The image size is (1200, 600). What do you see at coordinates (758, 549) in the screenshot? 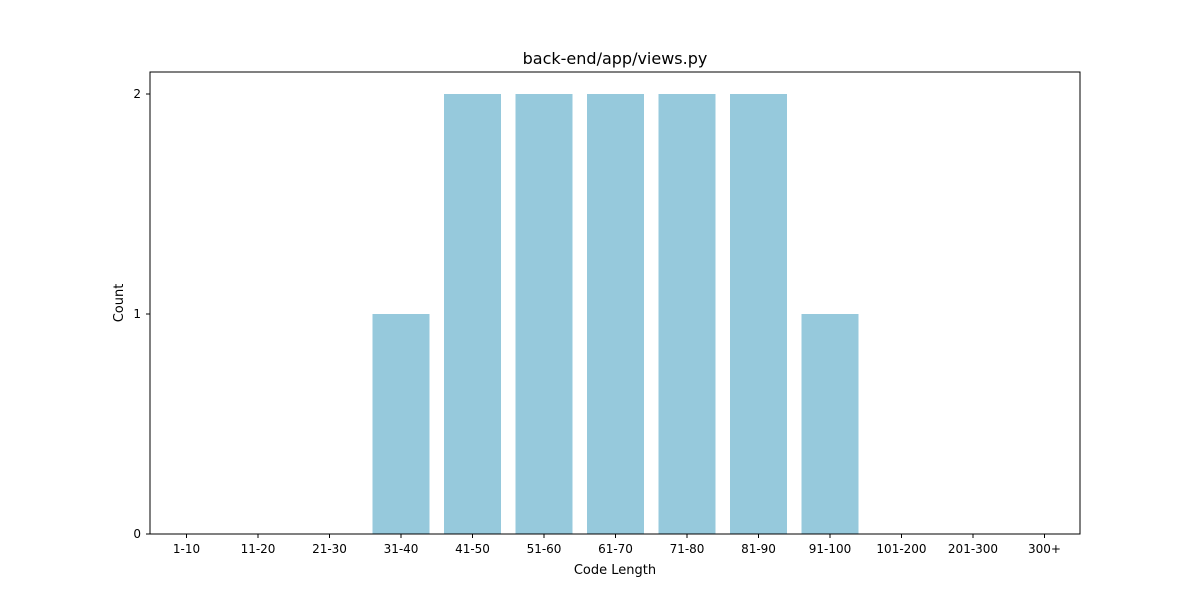
I see `x-tick-label: 81-90` at bounding box center [758, 549].